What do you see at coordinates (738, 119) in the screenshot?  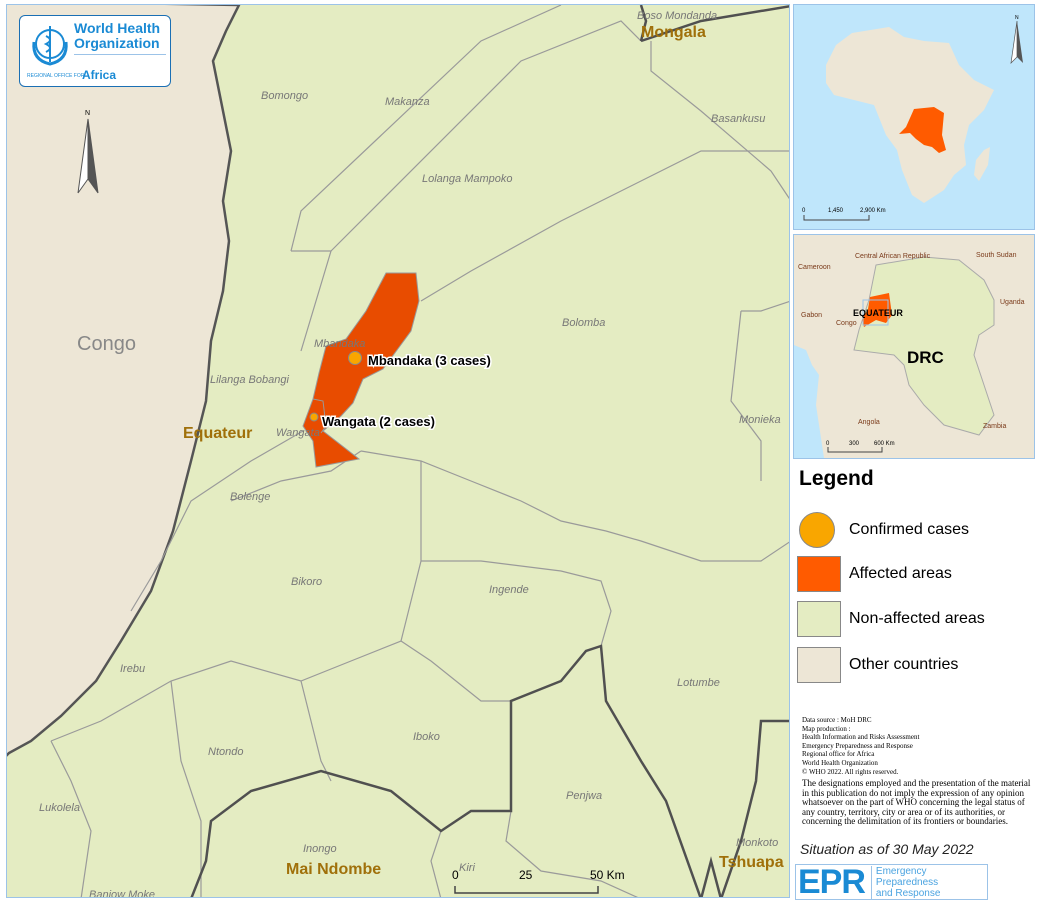 I see `svg-text: Basankusu` at bounding box center [738, 119].